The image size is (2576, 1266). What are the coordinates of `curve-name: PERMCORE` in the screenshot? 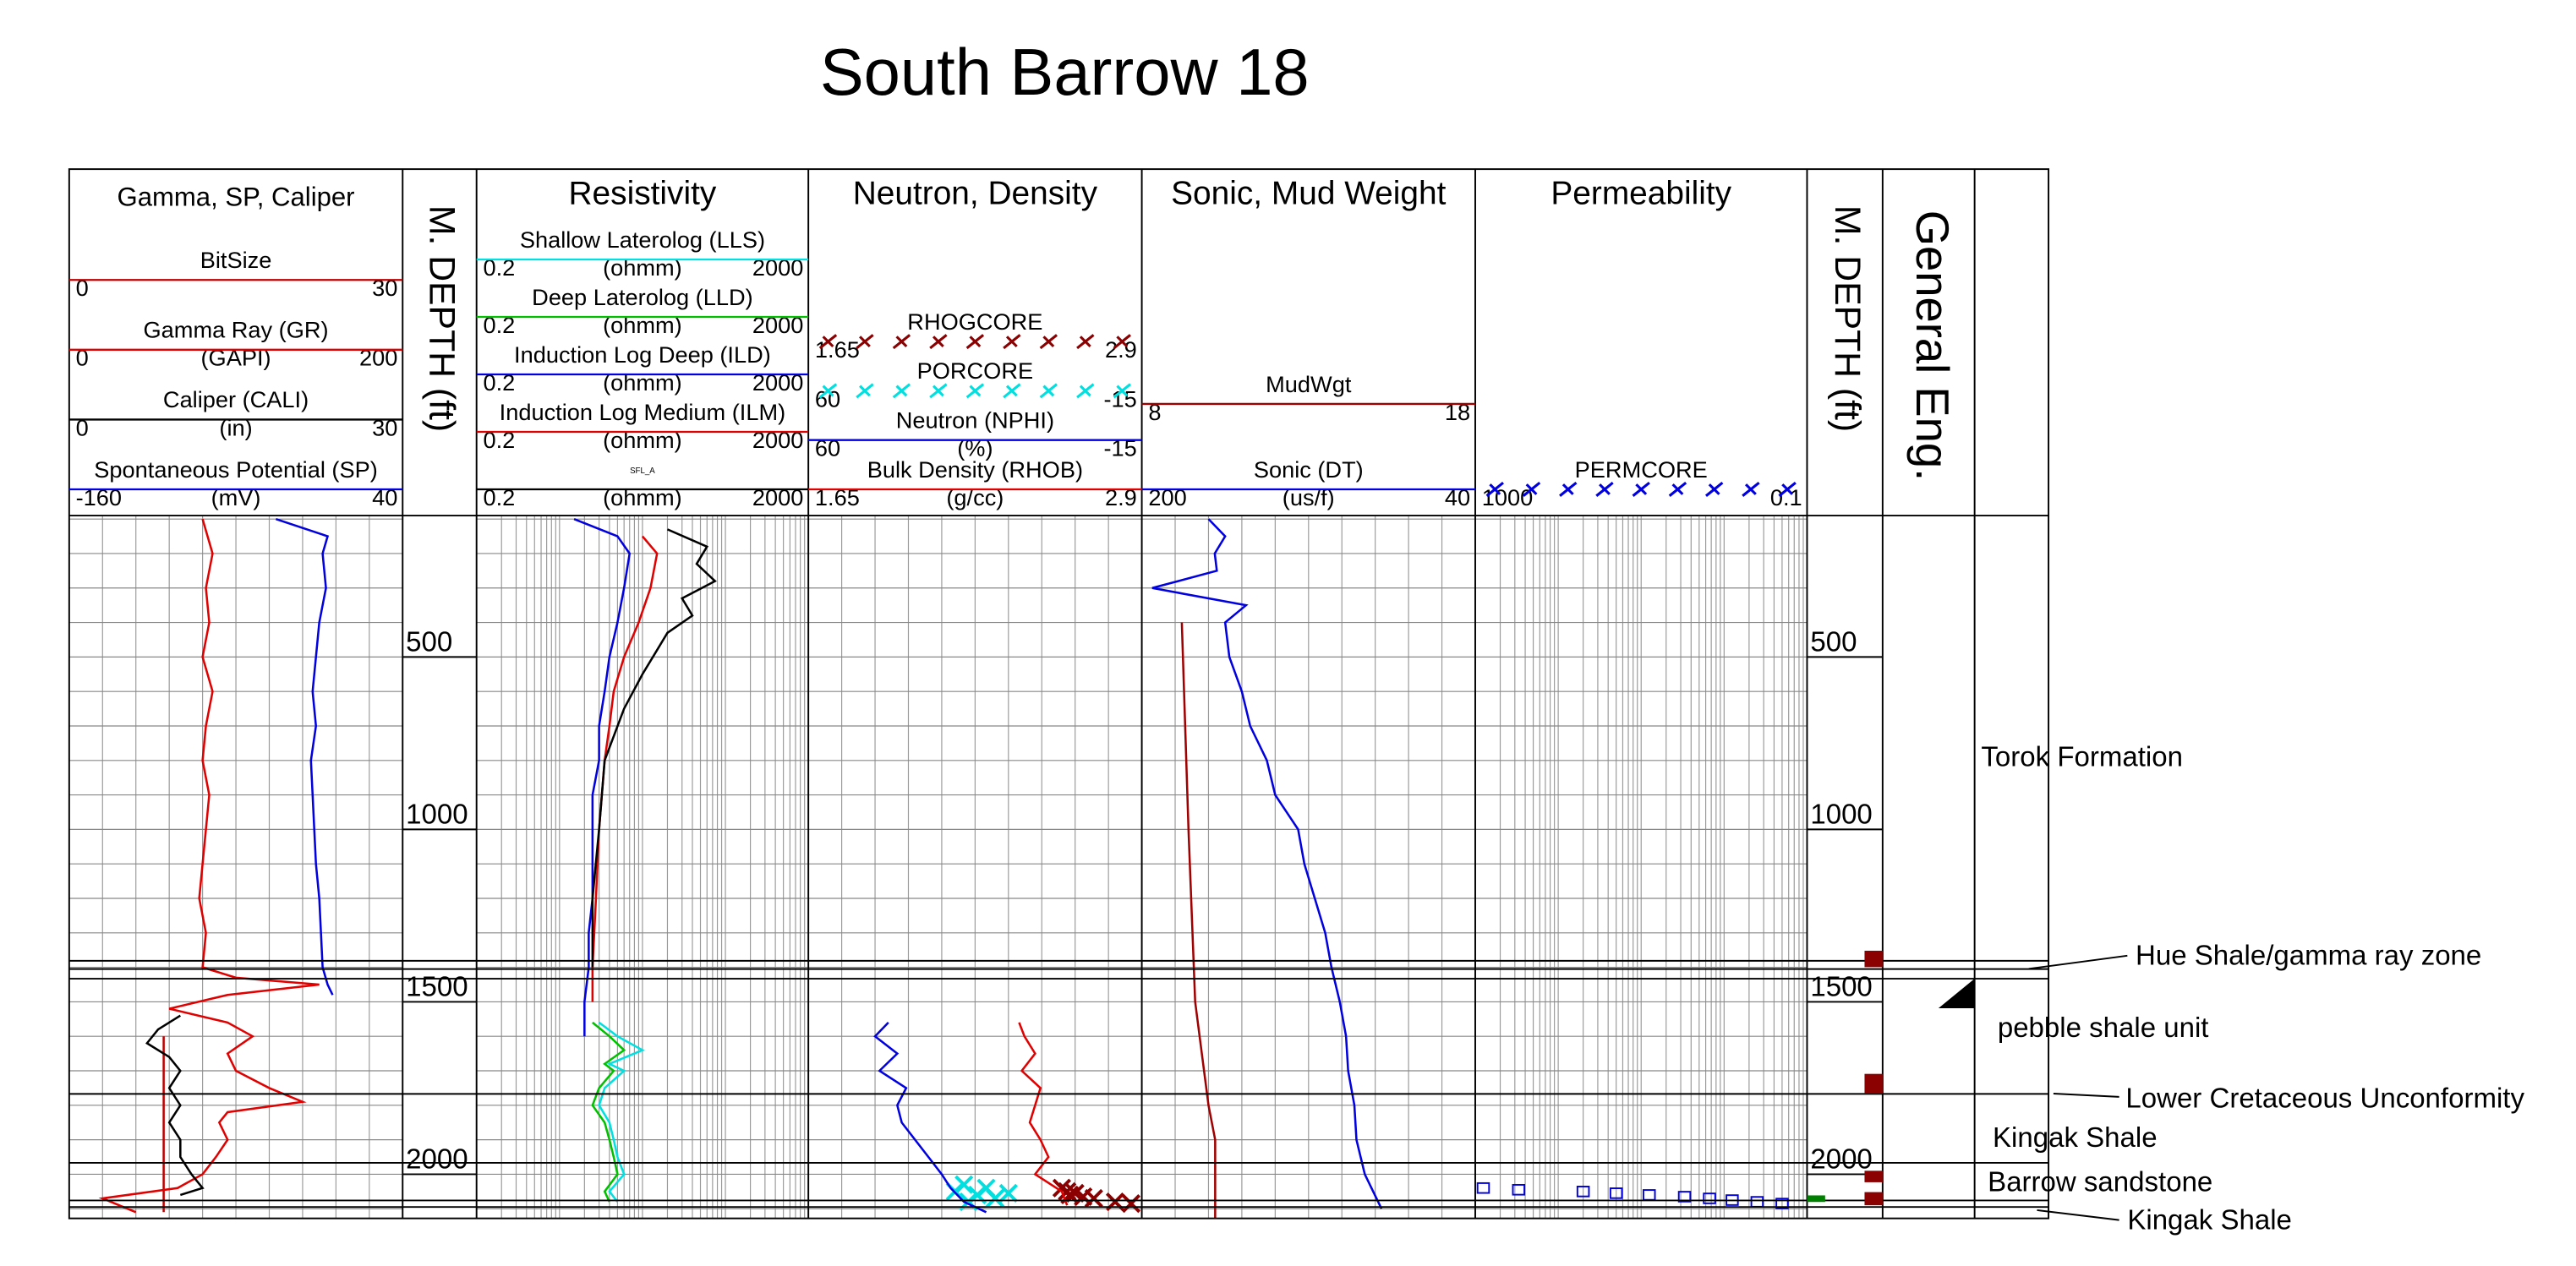 It's located at (1641, 469).